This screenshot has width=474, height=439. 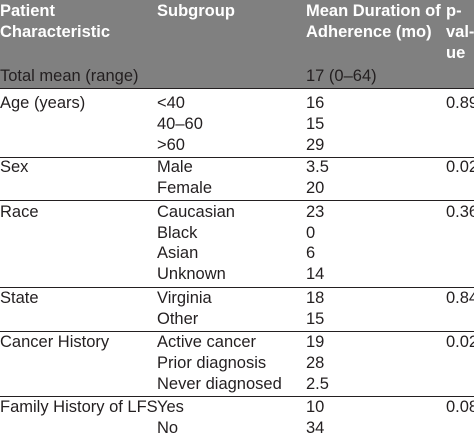 I want to click on duration-cell: 16, so click(x=315, y=103).